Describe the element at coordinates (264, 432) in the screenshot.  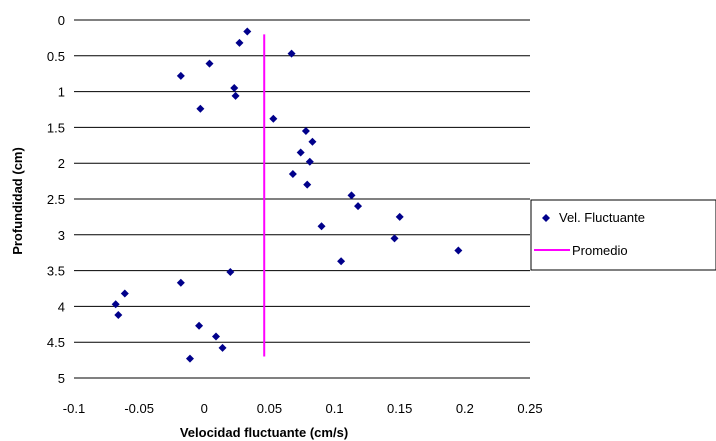
I see `x-axis-title: Velocidad fluctuante (cm/s)` at that location.